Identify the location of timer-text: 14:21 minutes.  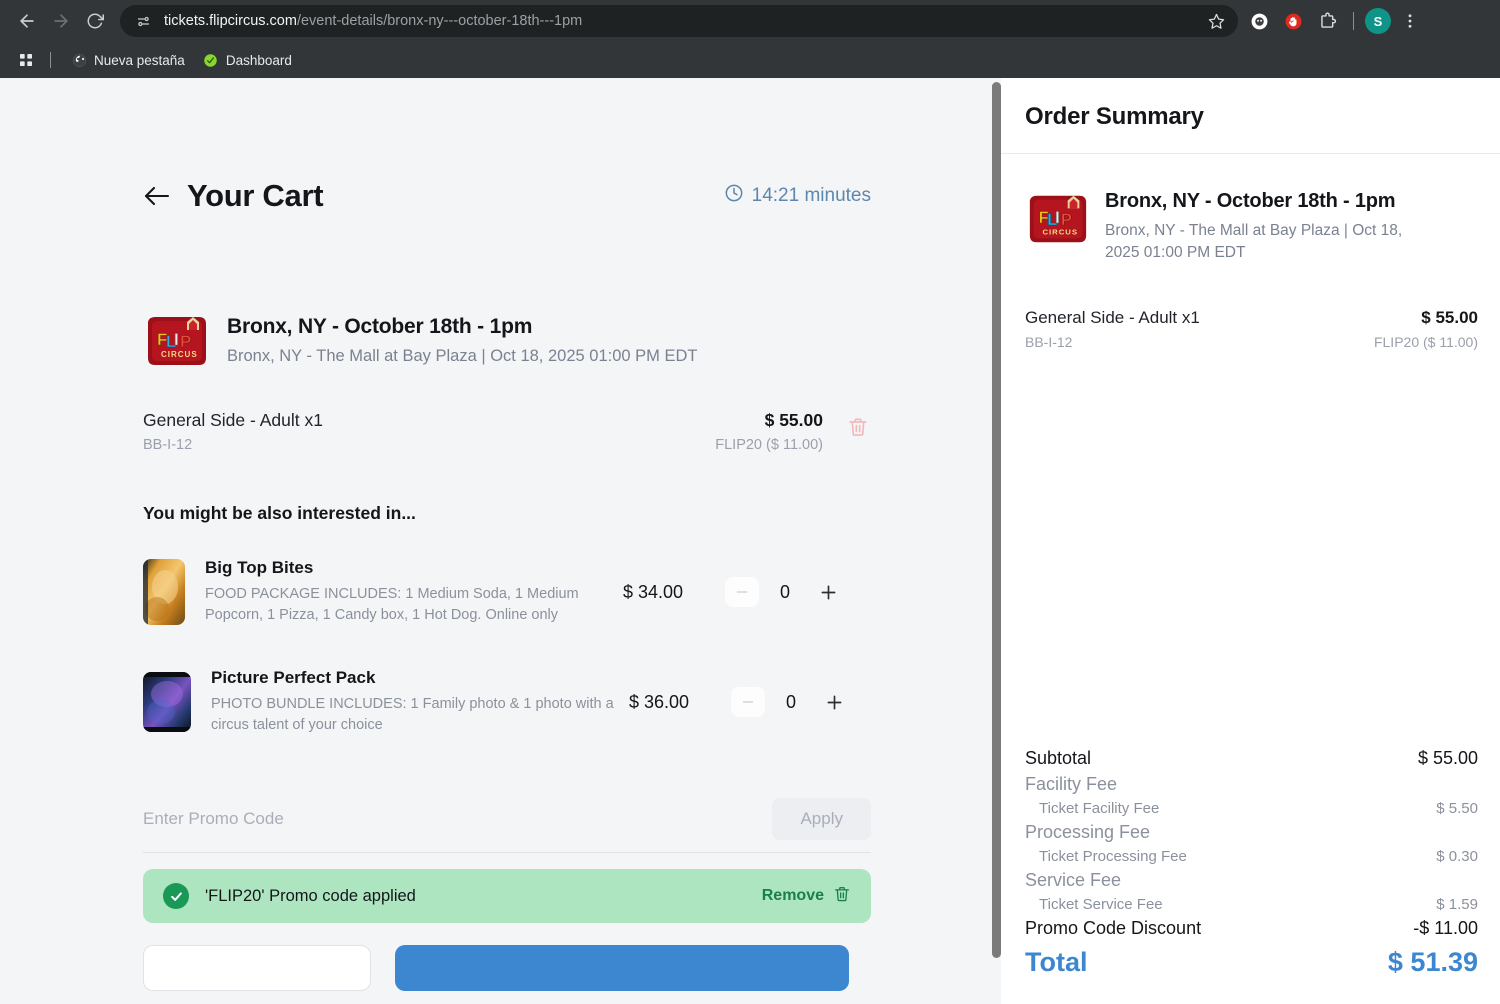
(811, 195).